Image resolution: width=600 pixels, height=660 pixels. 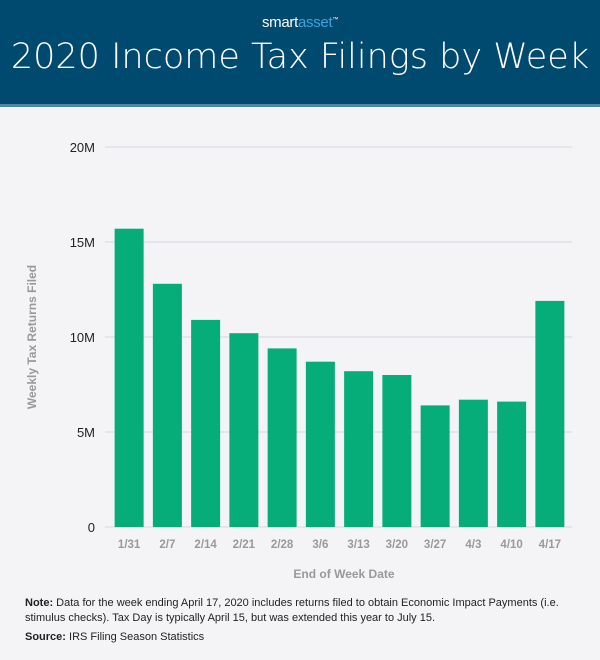 What do you see at coordinates (91, 527) in the screenshot?
I see `y-tick-label: 0` at bounding box center [91, 527].